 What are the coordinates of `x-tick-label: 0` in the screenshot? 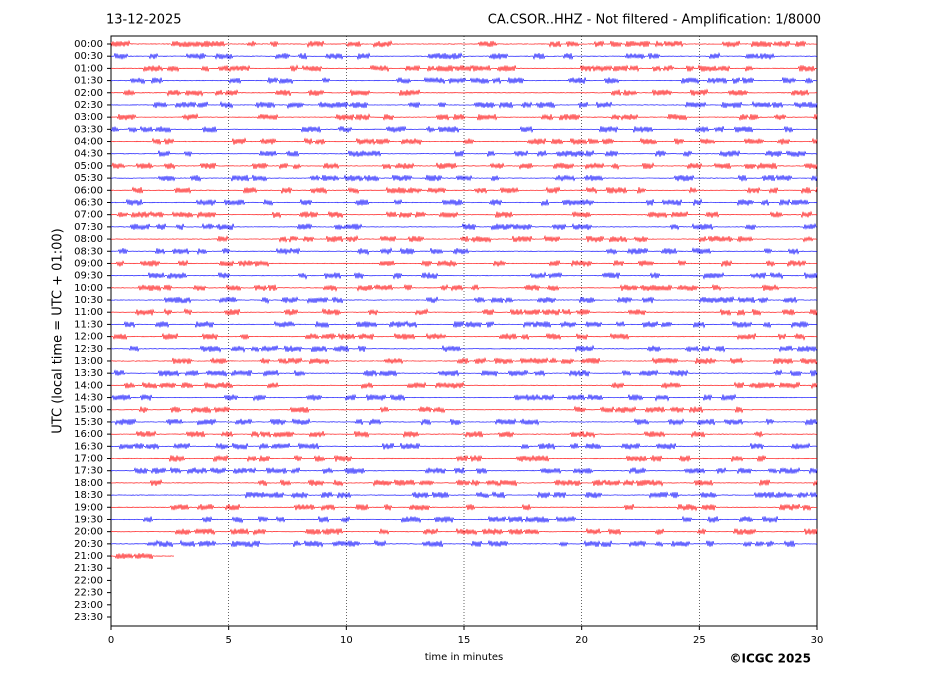 It's located at (111, 640).